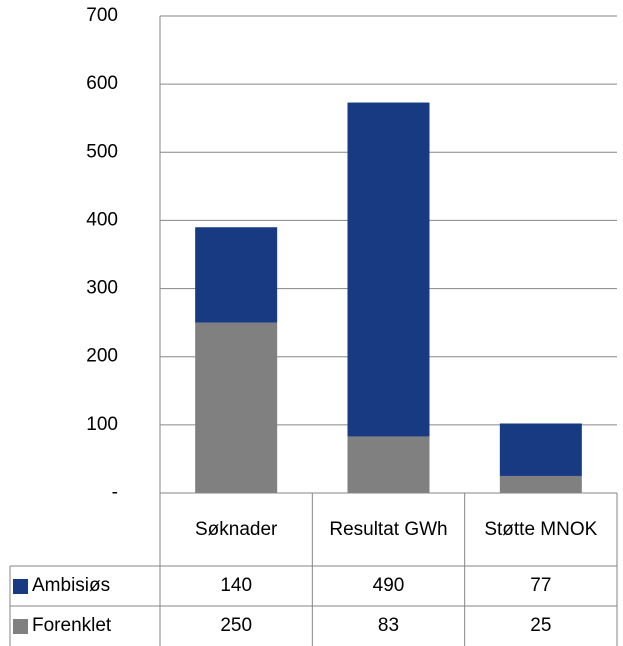  I want to click on y-tick-label: -, so click(115, 492).